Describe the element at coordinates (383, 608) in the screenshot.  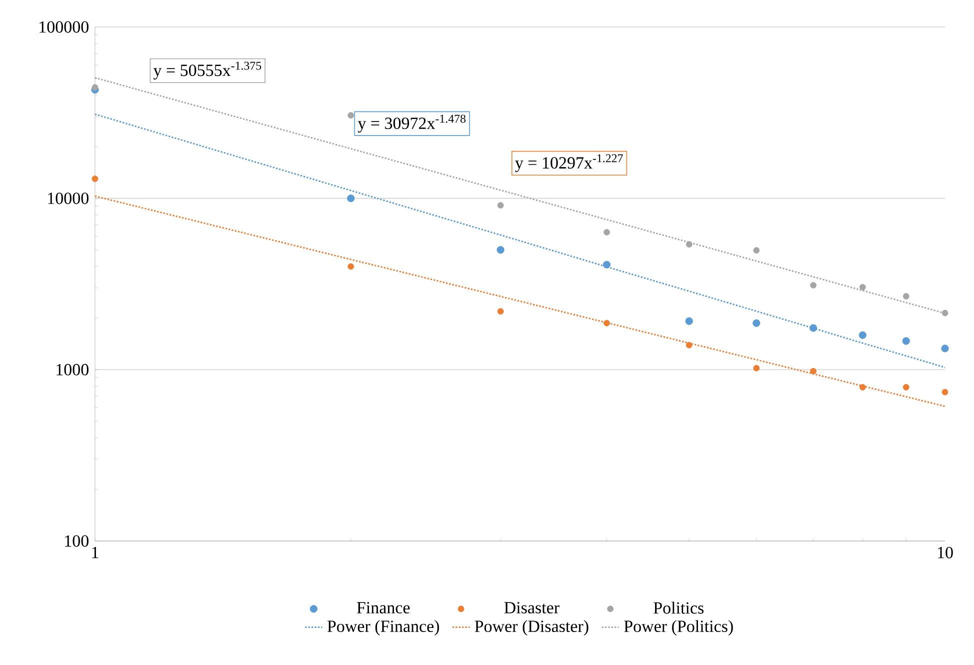
I see `legend-label: Finance` at that location.